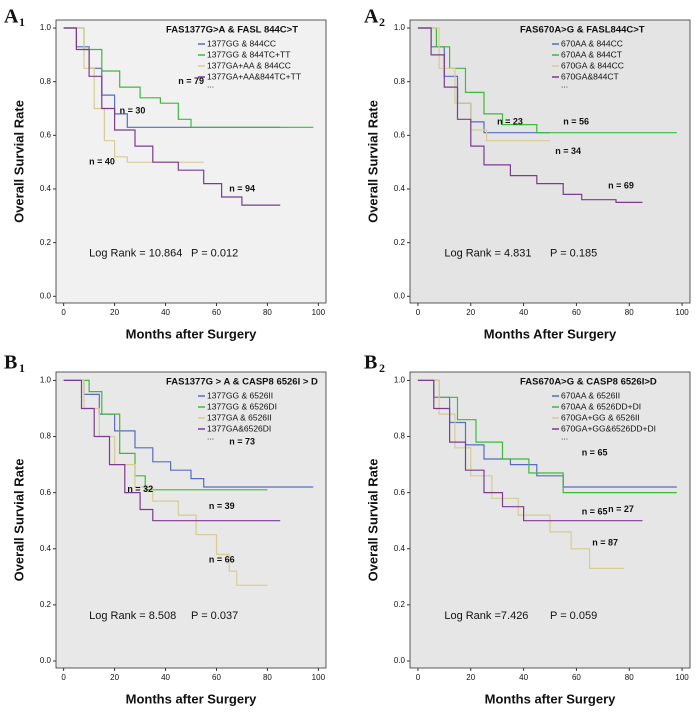  Describe the element at coordinates (239, 417) in the screenshot. I see `legend-label: 1377GA & 6526II` at that location.